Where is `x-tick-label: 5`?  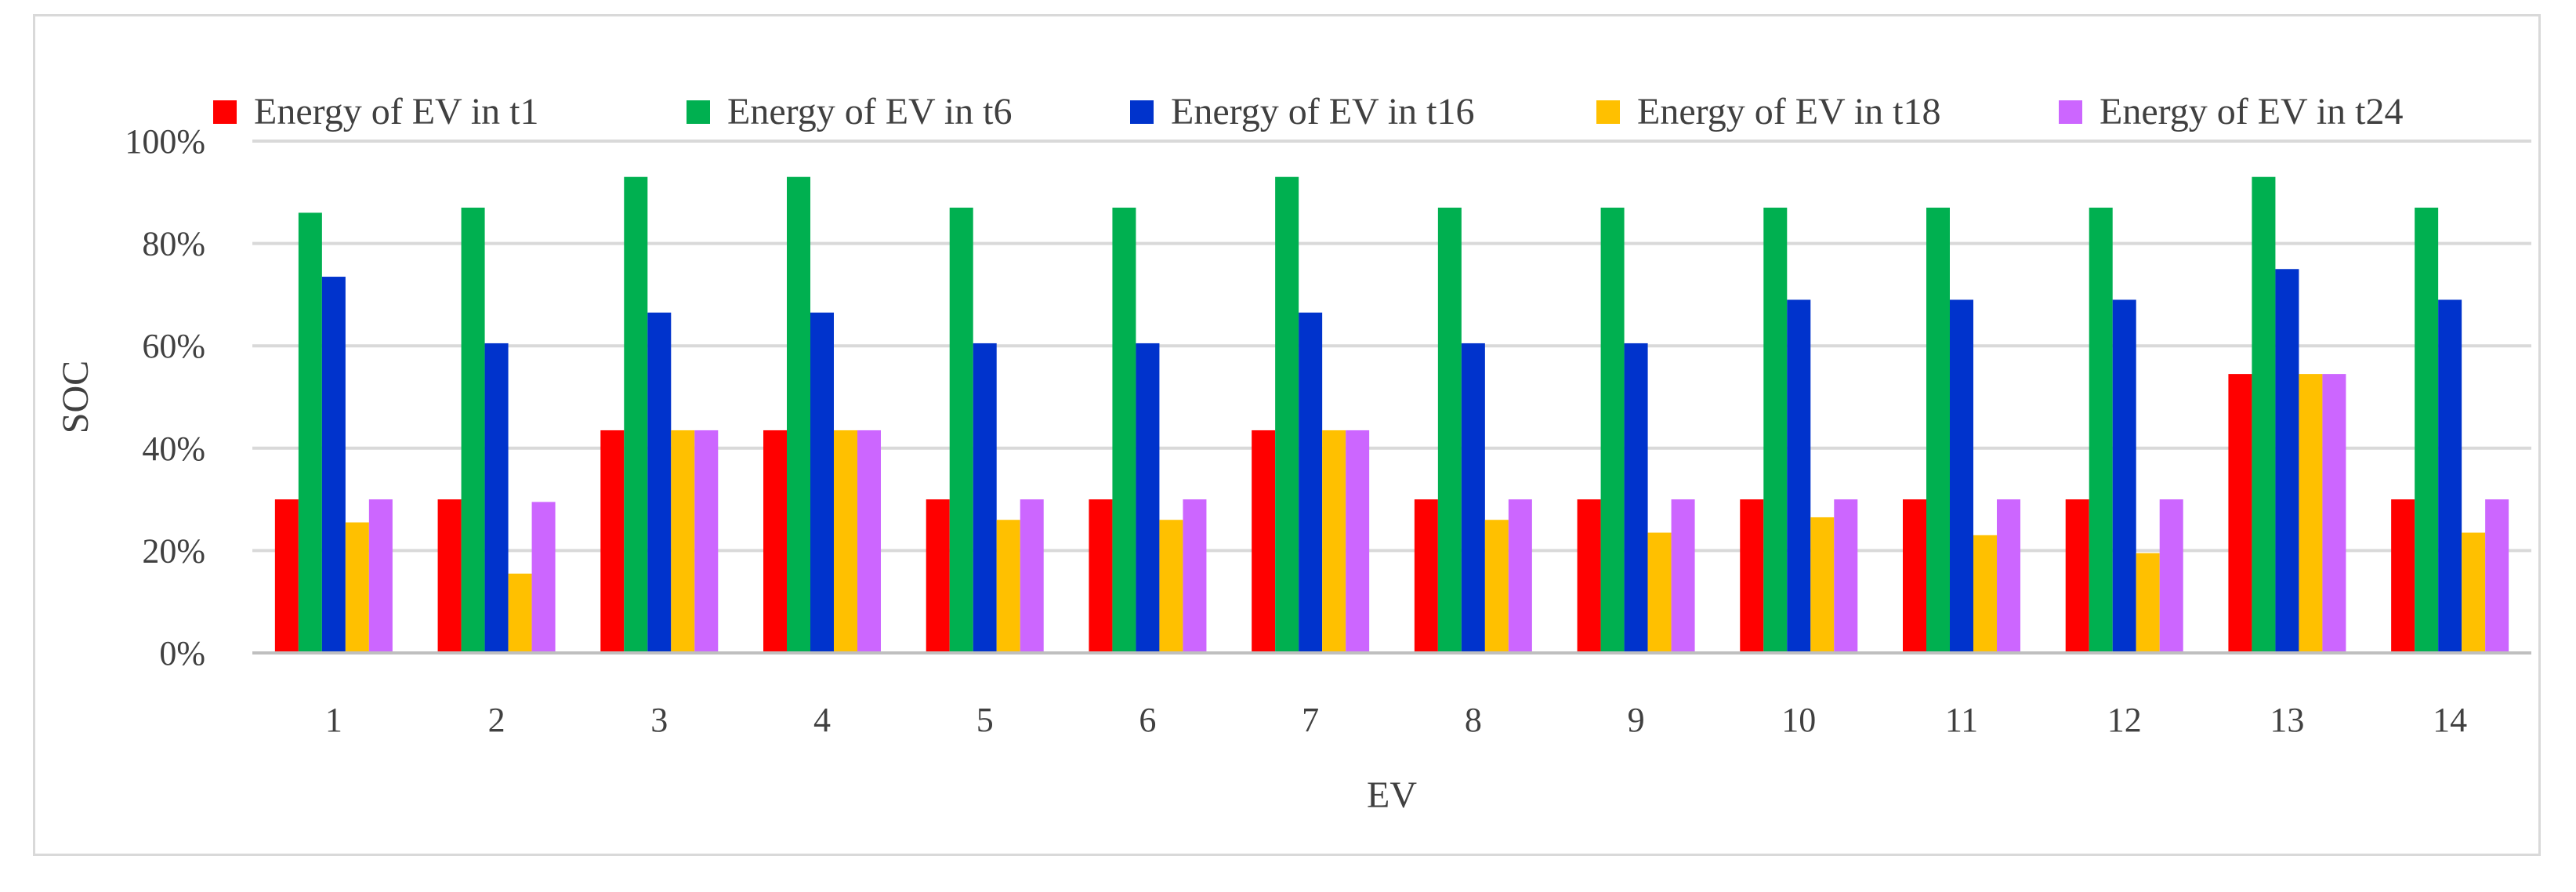
x-tick-label: 5 is located at coordinates (985, 720).